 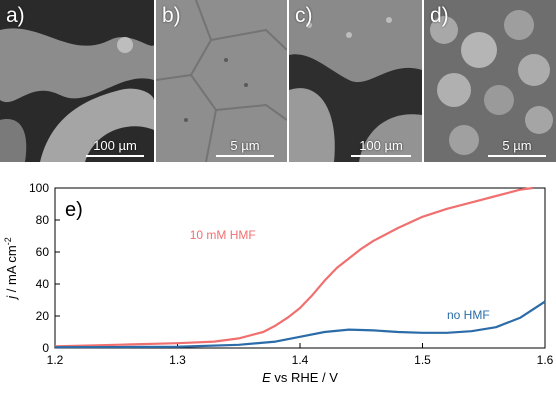 I want to click on panel-label-e: e), so click(x=74, y=210).